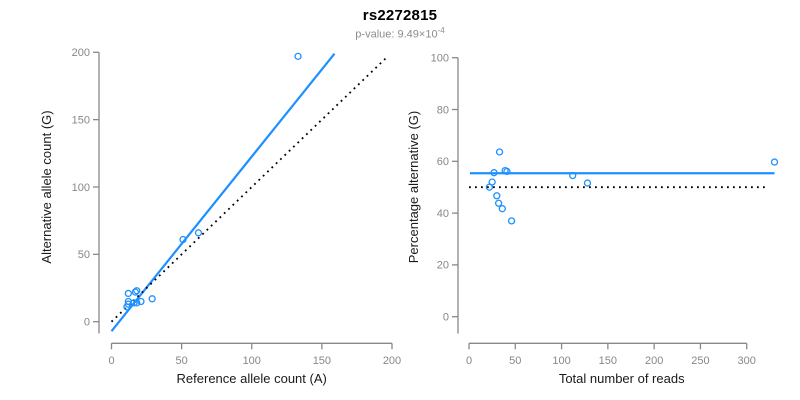 The image size is (800, 400). I want to click on y-tick-label: 60, so click(443, 162).